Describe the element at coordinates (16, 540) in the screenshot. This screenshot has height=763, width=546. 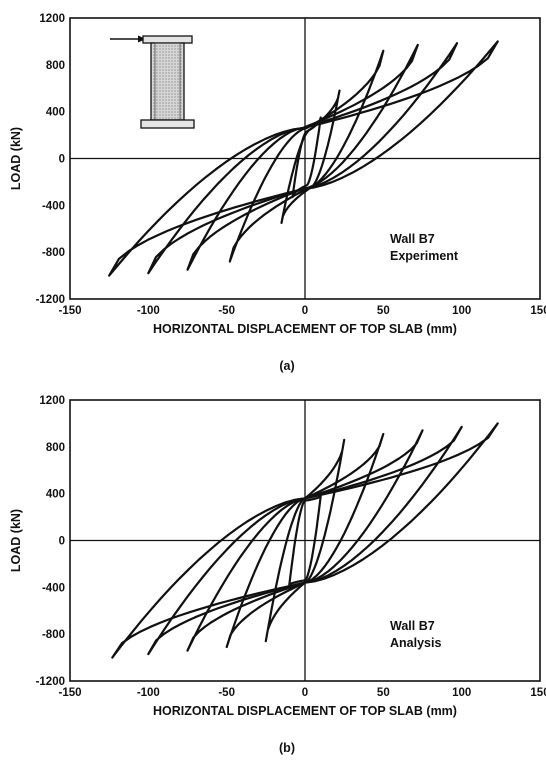
I see `y-axis-label-b: LOAD (kN)` at that location.